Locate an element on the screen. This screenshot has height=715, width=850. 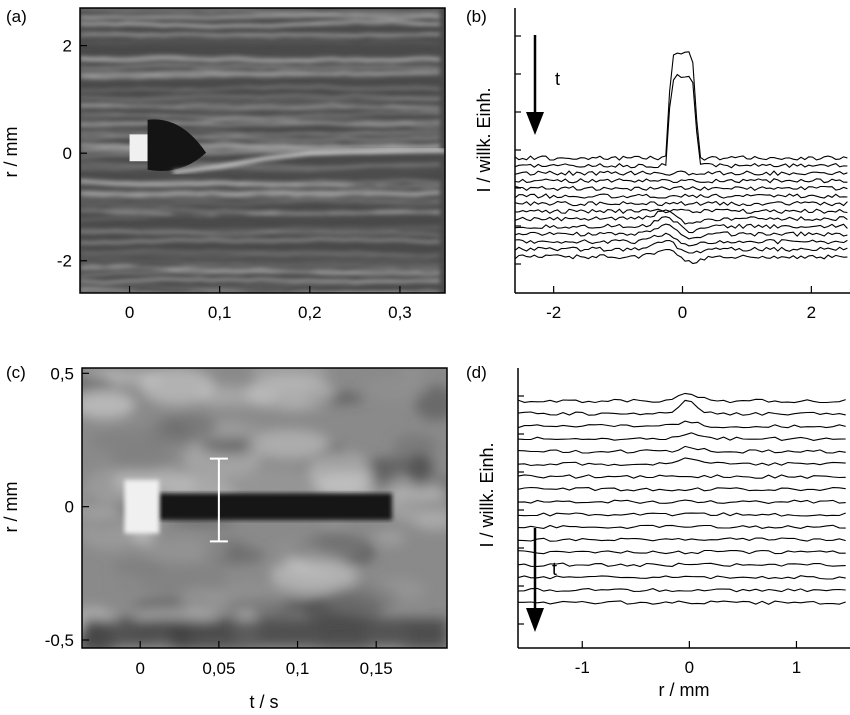
panel-c-ylabel: r / mm is located at coordinates (11, 507).